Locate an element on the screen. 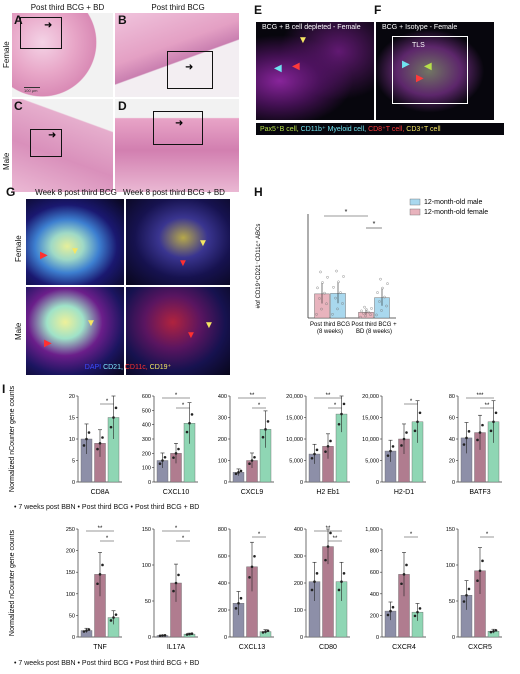 The image size is (520, 674). i-tick-label: 20,000 is located at coordinates (294, 397).